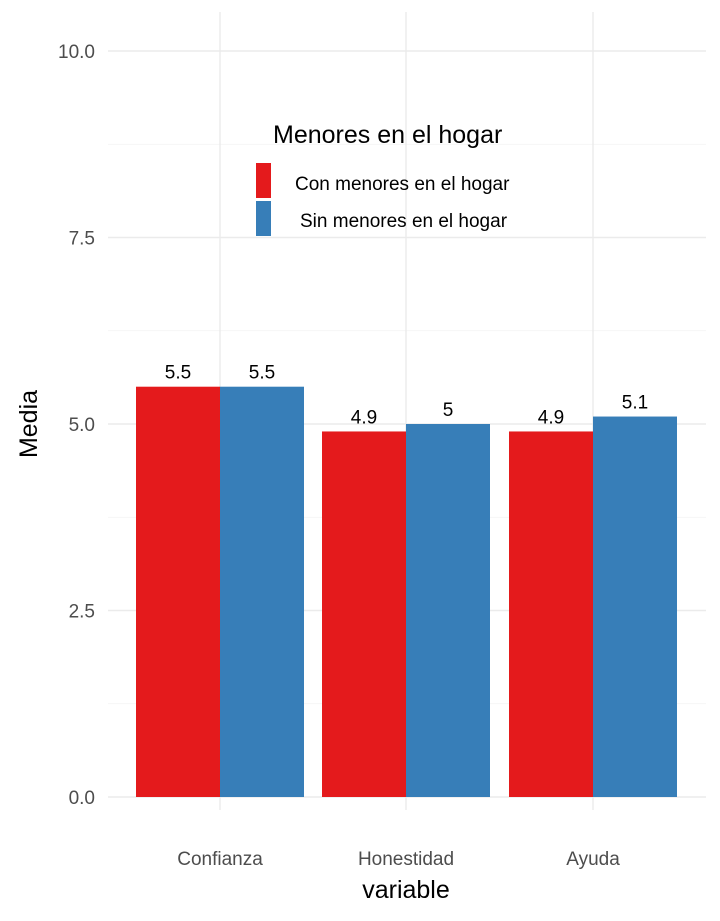  Describe the element at coordinates (404, 221) in the screenshot. I see `legend-label-sin-menores: Sin menores en el hogar` at that location.